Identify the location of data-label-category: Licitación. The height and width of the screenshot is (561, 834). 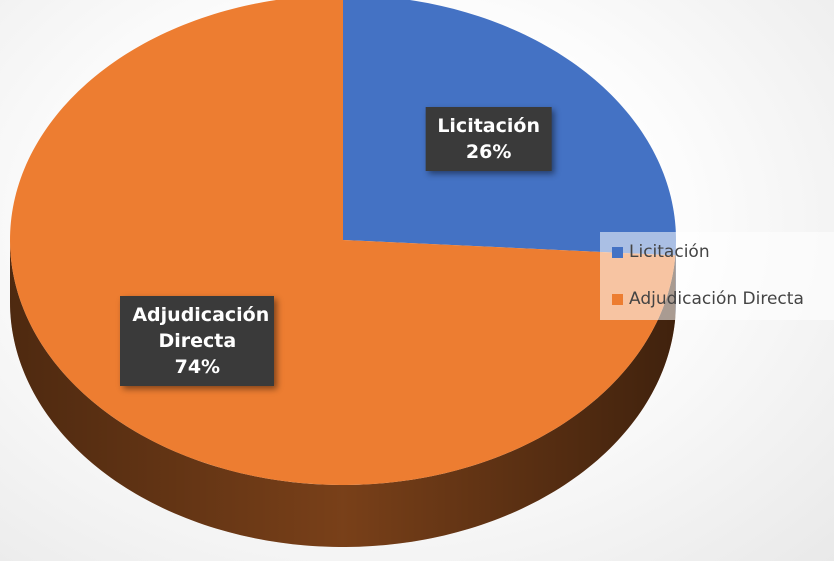
(488, 126).